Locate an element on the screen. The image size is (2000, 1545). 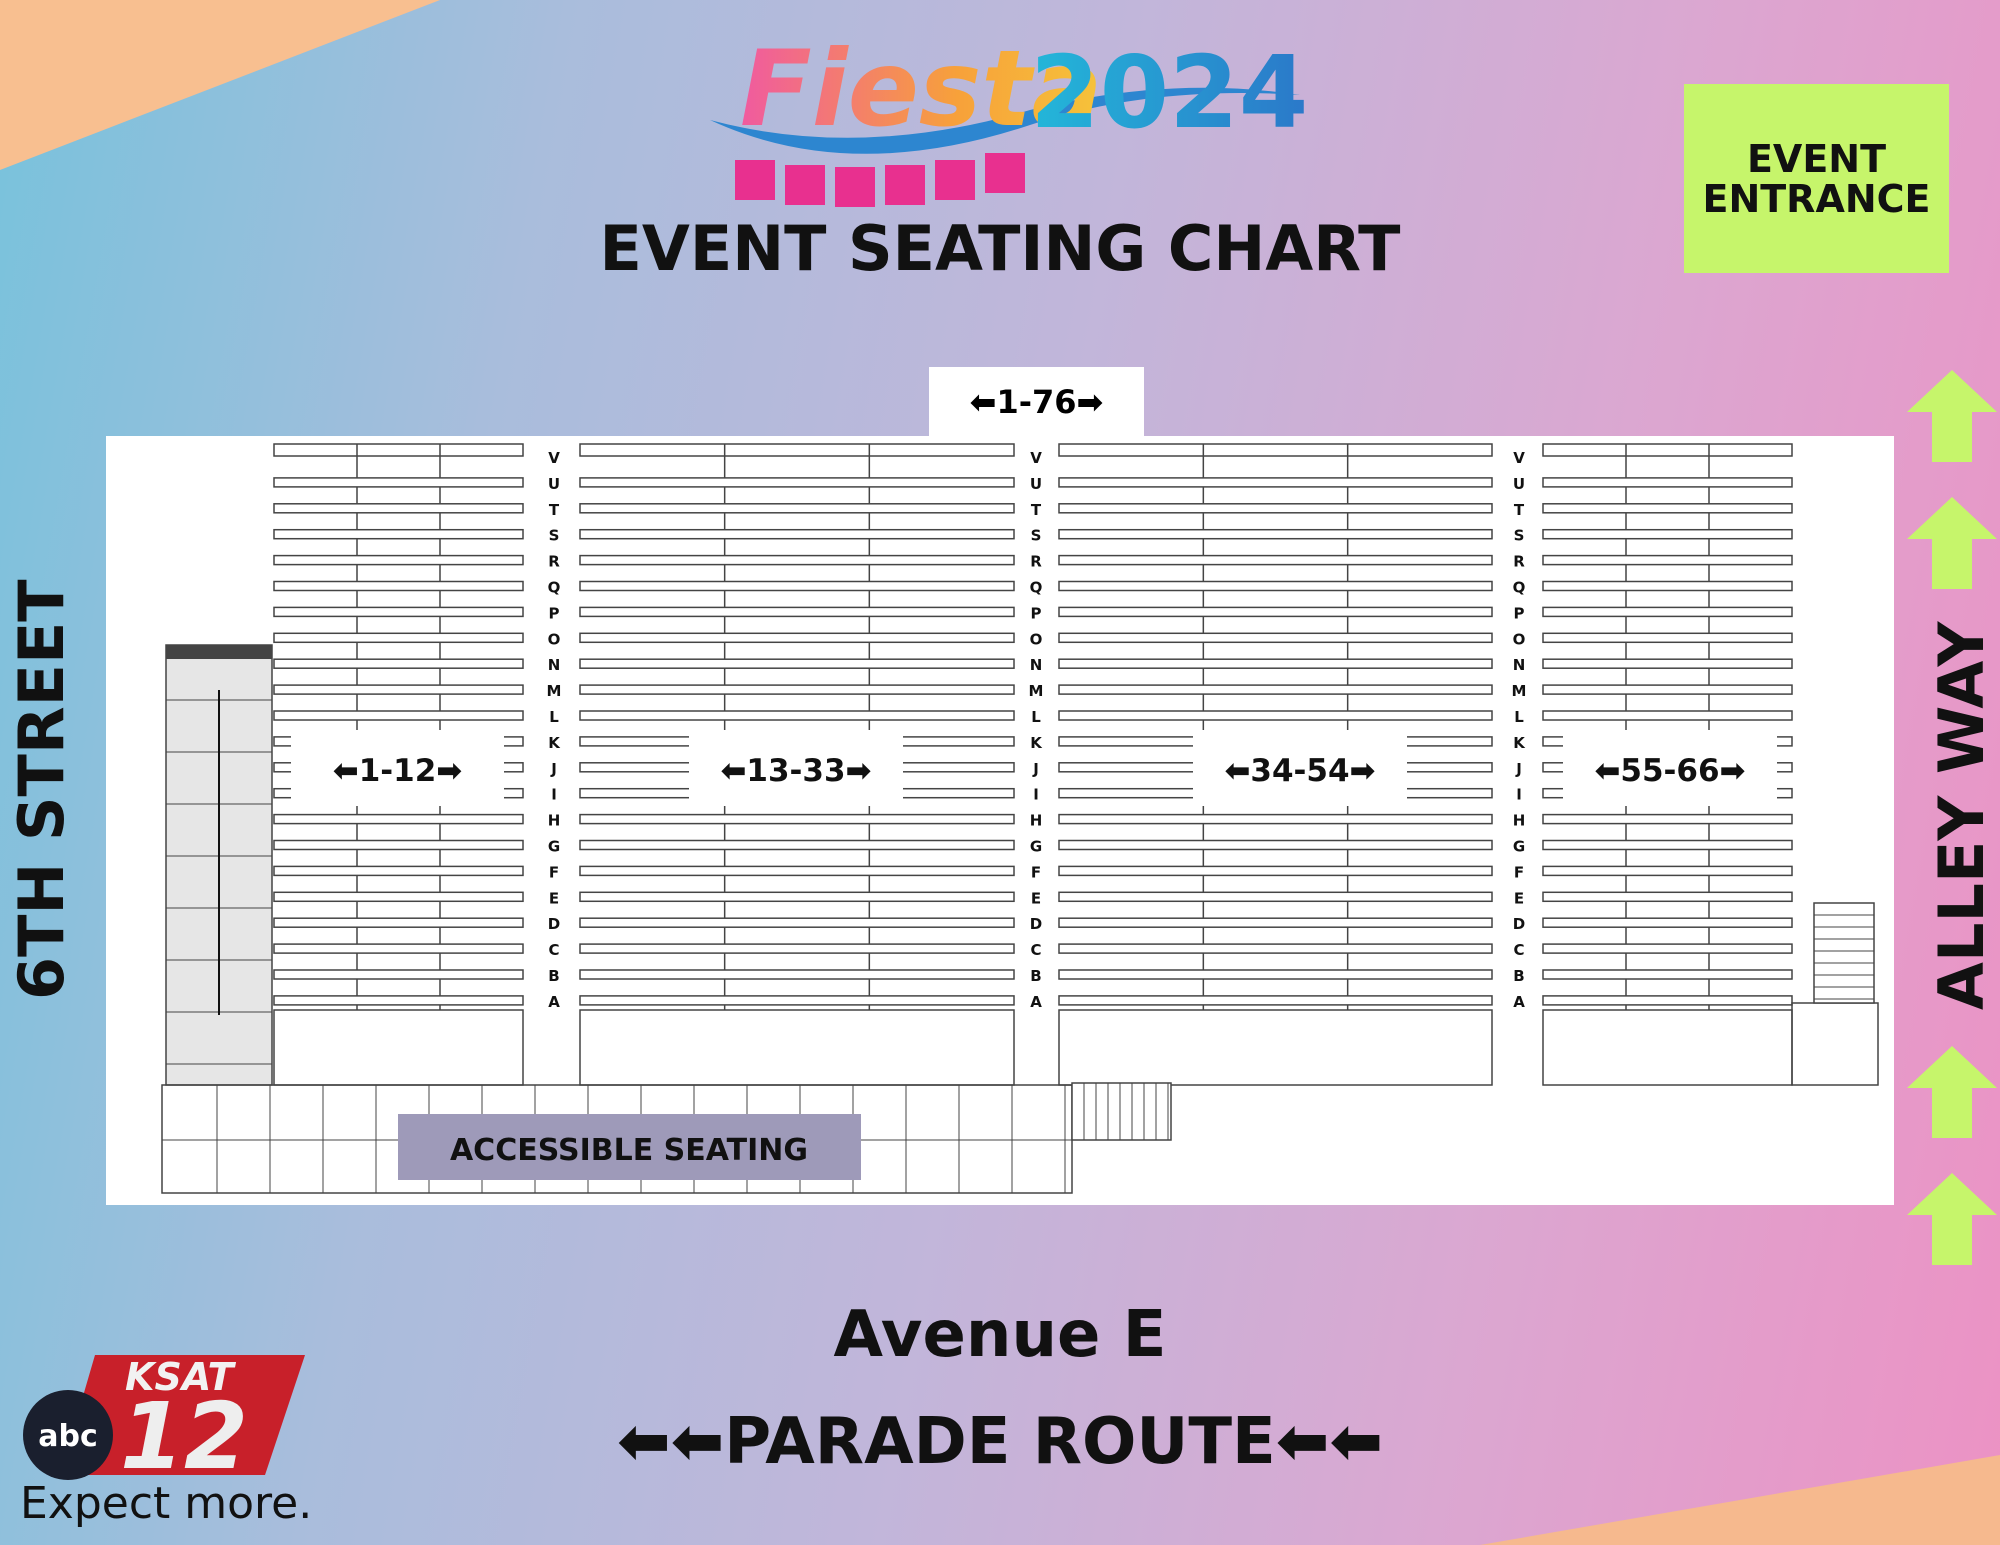
row-letter: M is located at coordinates (1519, 691).